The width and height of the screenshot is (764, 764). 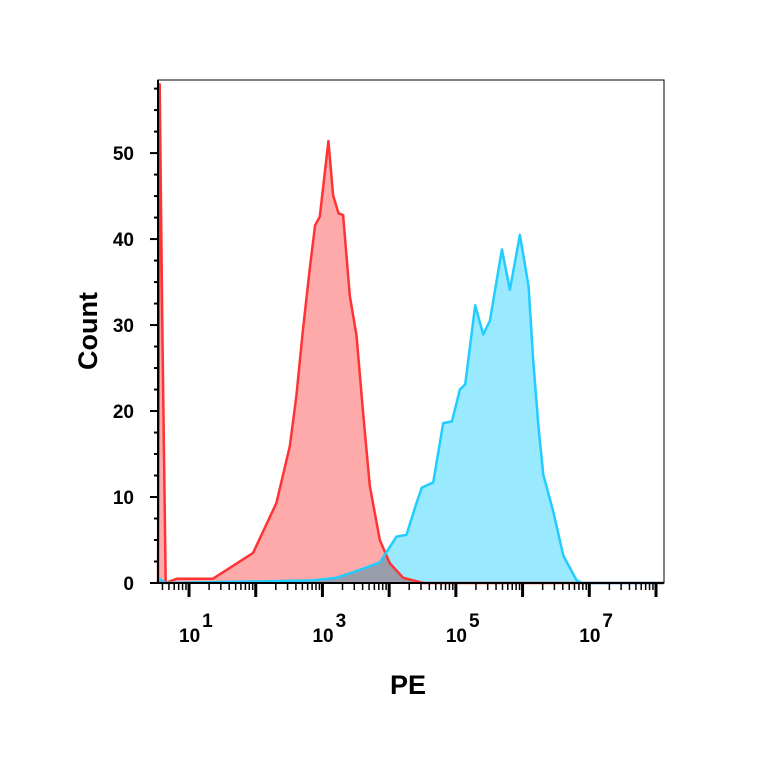 I want to click on x-tick-label: 10⁷, so click(x=596, y=629).